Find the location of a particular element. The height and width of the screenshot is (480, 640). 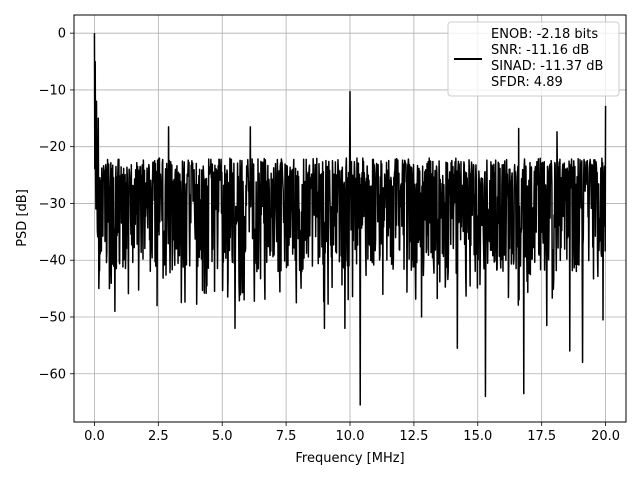

x-tick-label: 7.5 is located at coordinates (286, 436).